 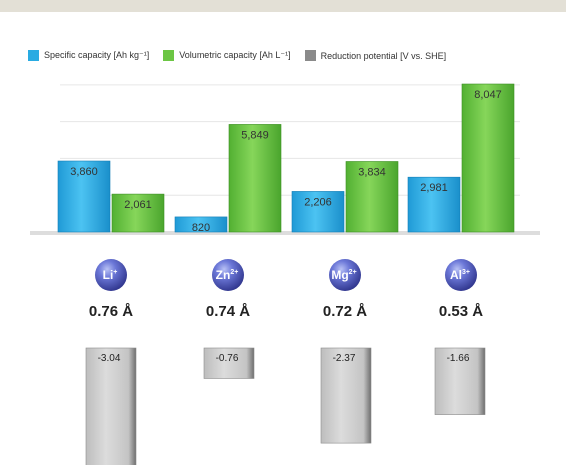 I want to click on bar-label-potential-al: -1.66, so click(x=458, y=358).